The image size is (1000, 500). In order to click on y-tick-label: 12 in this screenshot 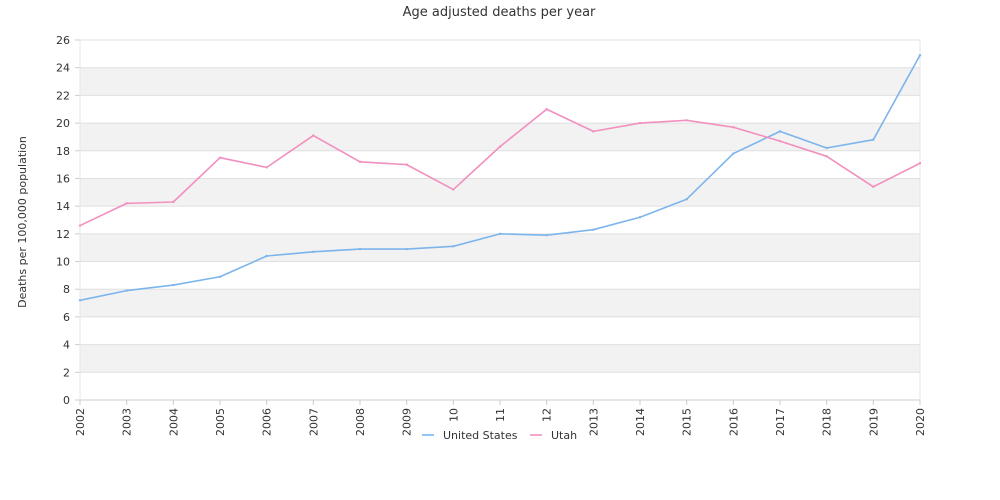, I will do `click(63, 234)`.